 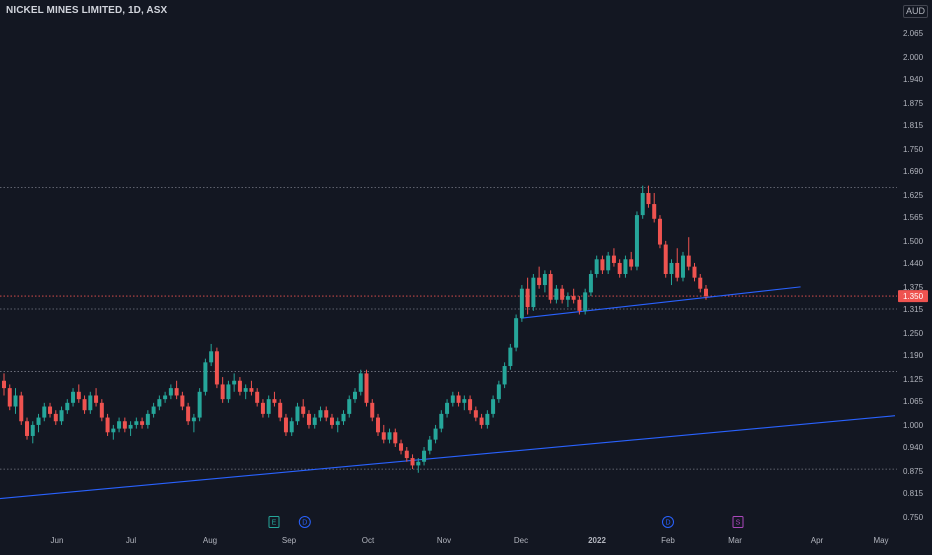 What do you see at coordinates (667, 523) in the screenshot?
I see `event-label: D` at bounding box center [667, 523].